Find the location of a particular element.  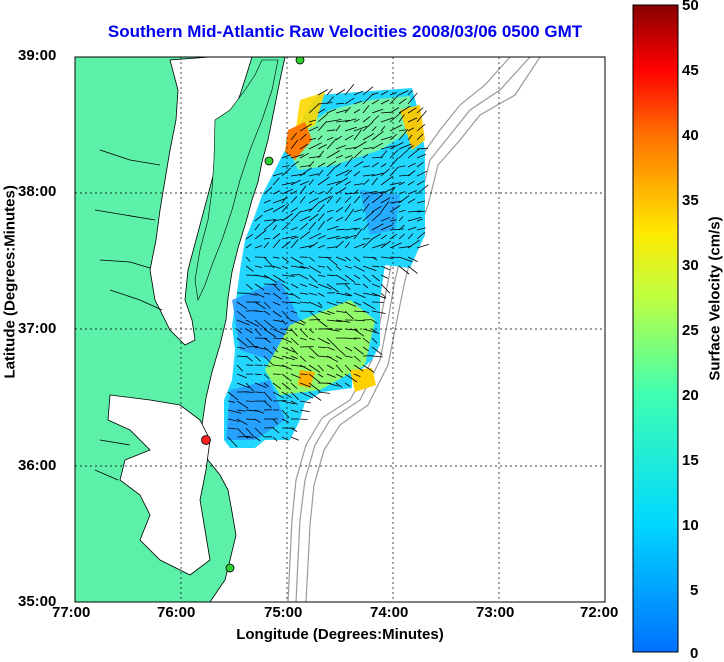

colorbar is located at coordinates (655, 328).